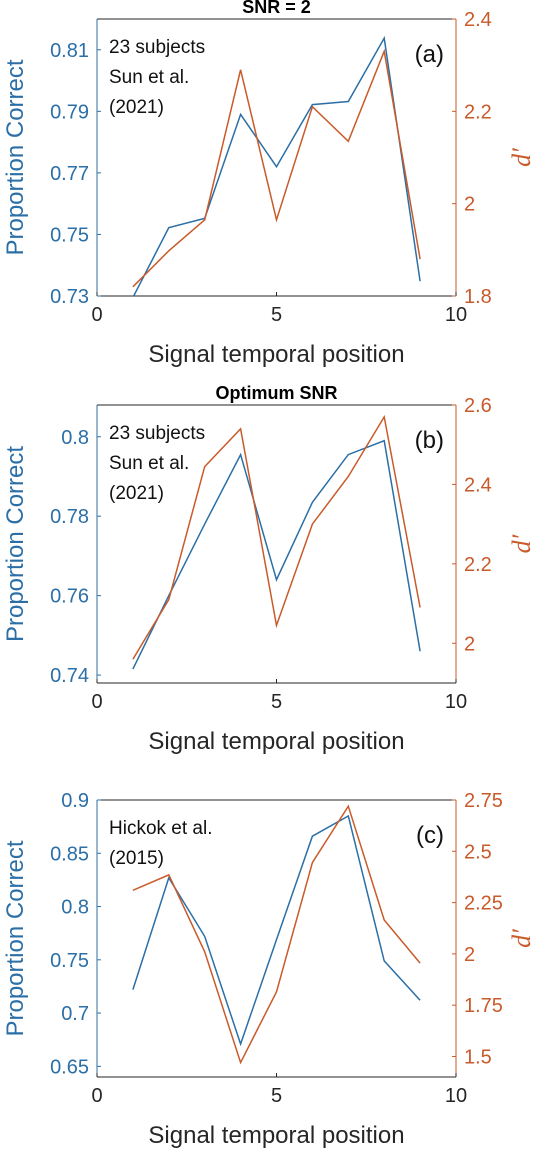 Image resolution: width=553 pixels, height=1151 pixels. Describe the element at coordinates (69, 174) in the screenshot. I see `left-tick-label: 0.77` at that location.